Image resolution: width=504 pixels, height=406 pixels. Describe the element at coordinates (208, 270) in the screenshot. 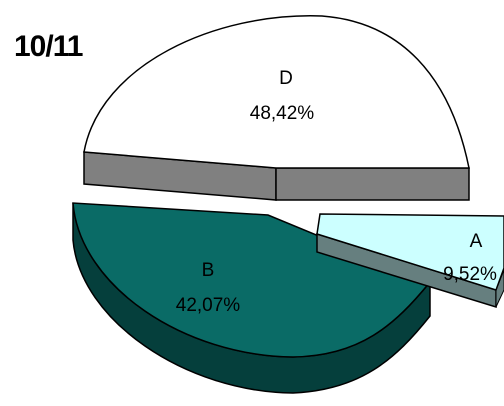

I see `slice-b-category-label: B` at that location.